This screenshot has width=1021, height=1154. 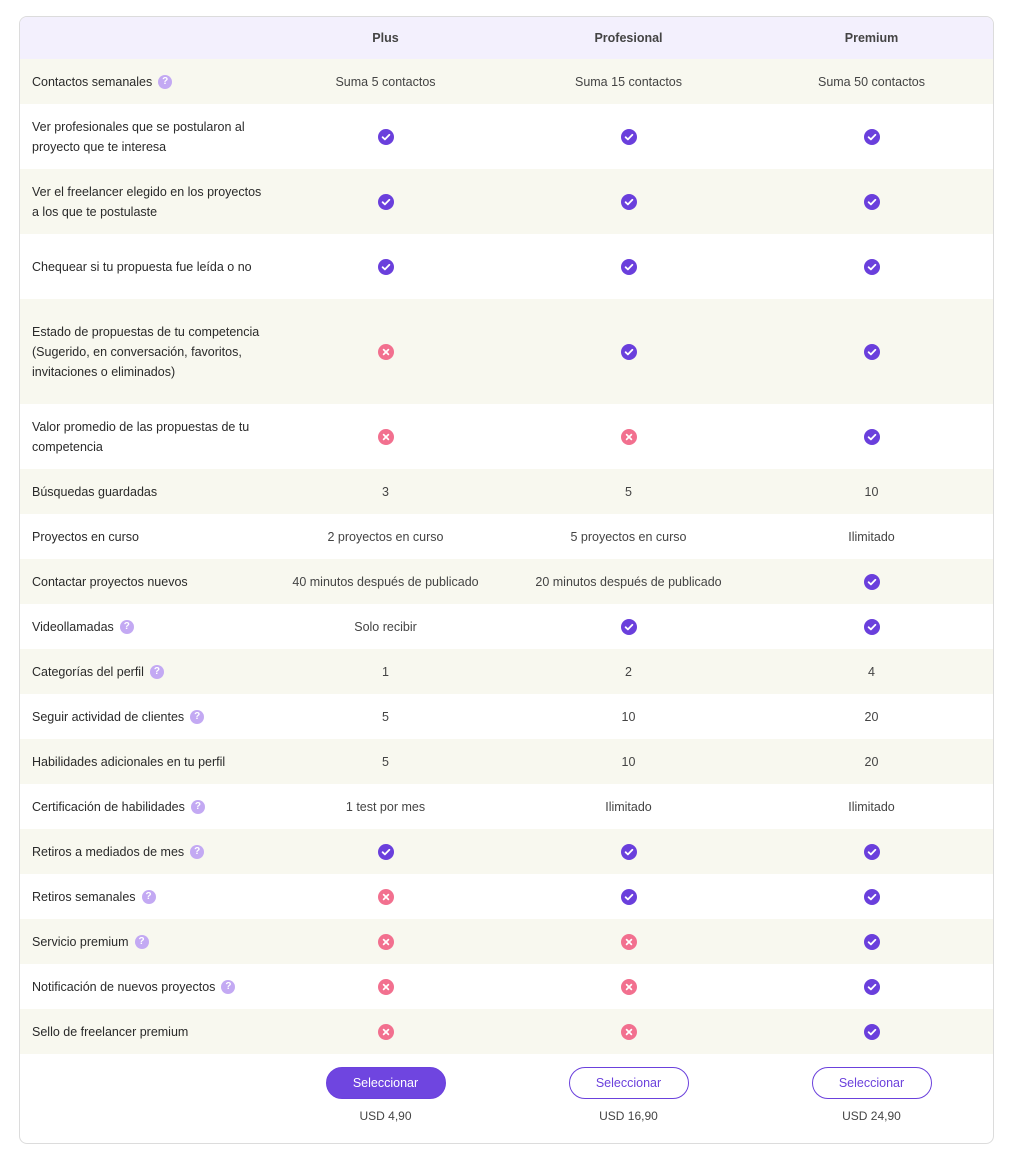 I want to click on feature-label: Retiros semanales?, so click(x=142, y=897).